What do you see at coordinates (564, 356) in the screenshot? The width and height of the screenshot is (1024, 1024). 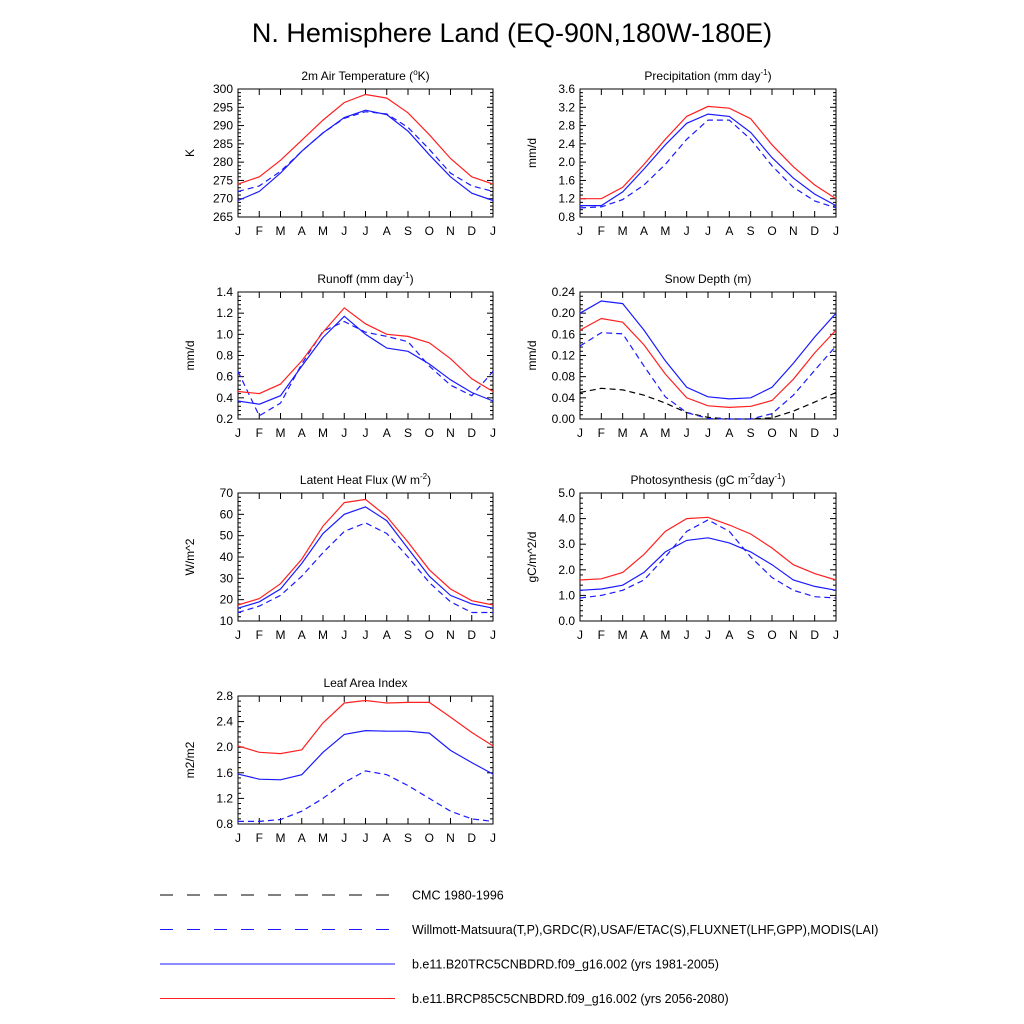 I see `y-tick-label: 0.12` at bounding box center [564, 356].